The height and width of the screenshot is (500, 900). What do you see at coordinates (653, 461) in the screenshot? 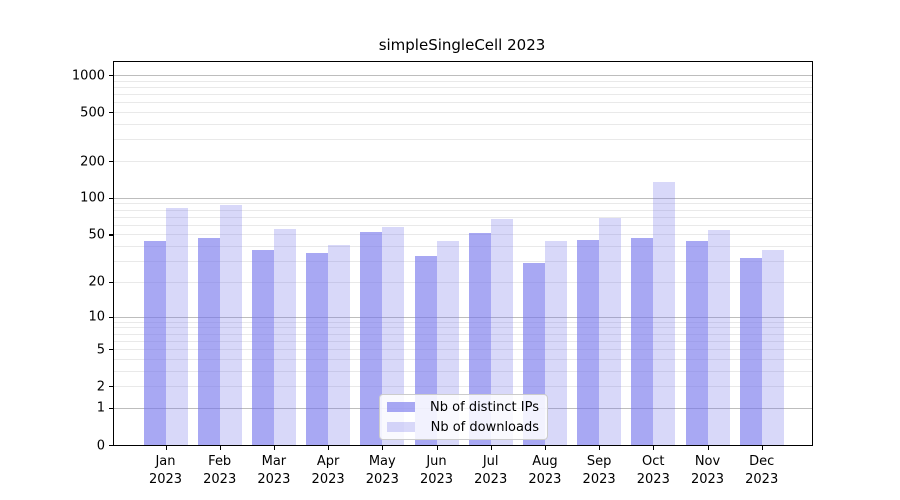
I see `month-label: Oct` at bounding box center [653, 461].